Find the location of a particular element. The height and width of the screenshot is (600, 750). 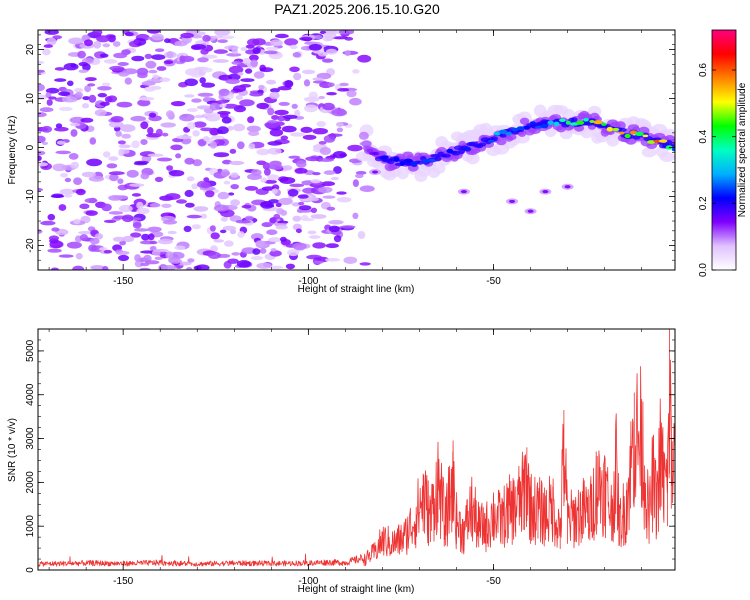

colorbar-label: Normalized spectral amplitude is located at coordinates (742, 149).